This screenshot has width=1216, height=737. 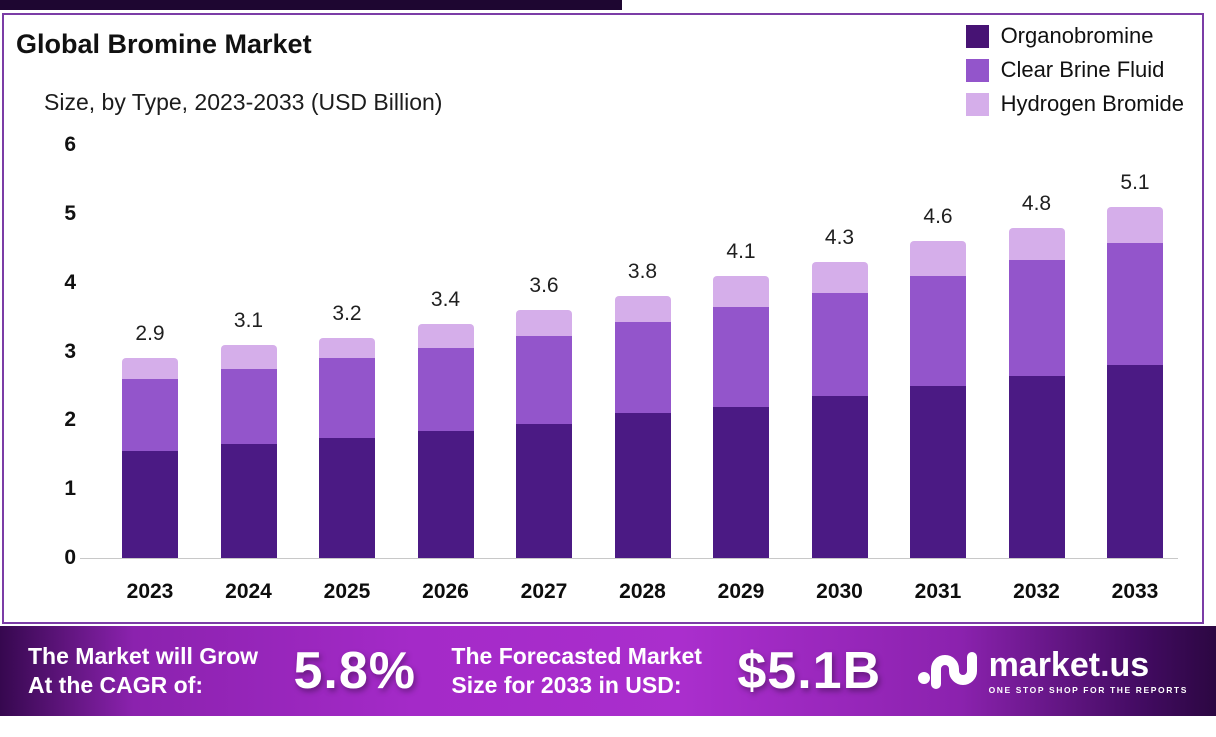 I want to click on bar-group: 3.1 2024, so click(x=248, y=374).